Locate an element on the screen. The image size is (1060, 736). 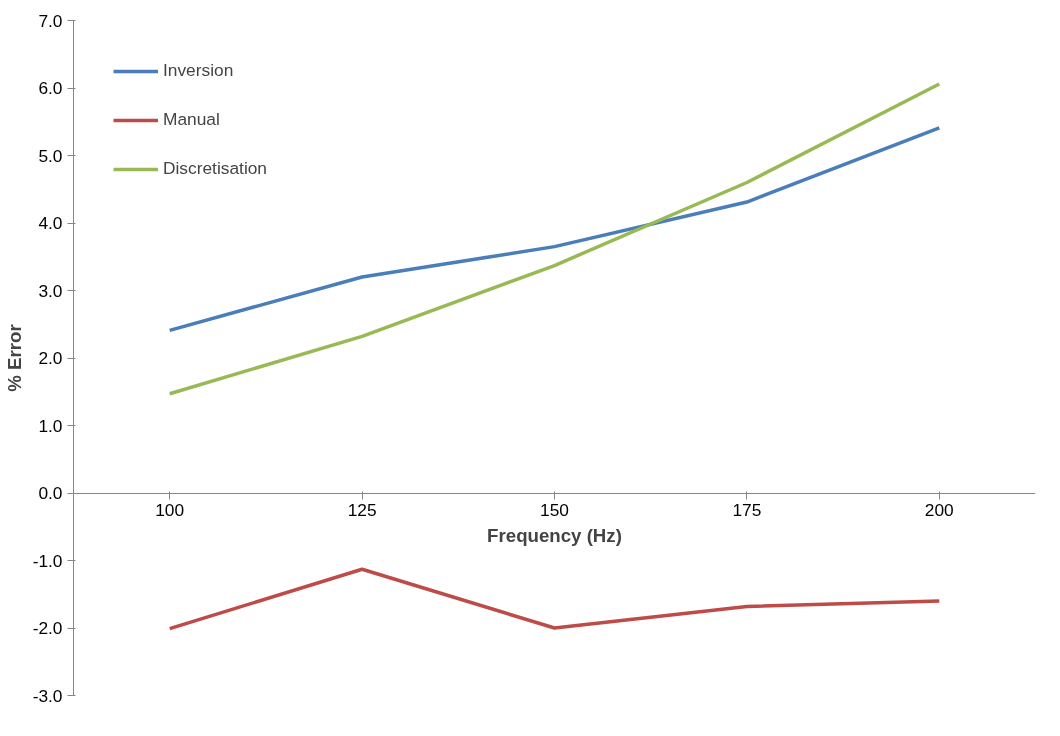
y-tick-label: 0.0 is located at coordinates (50, 493).